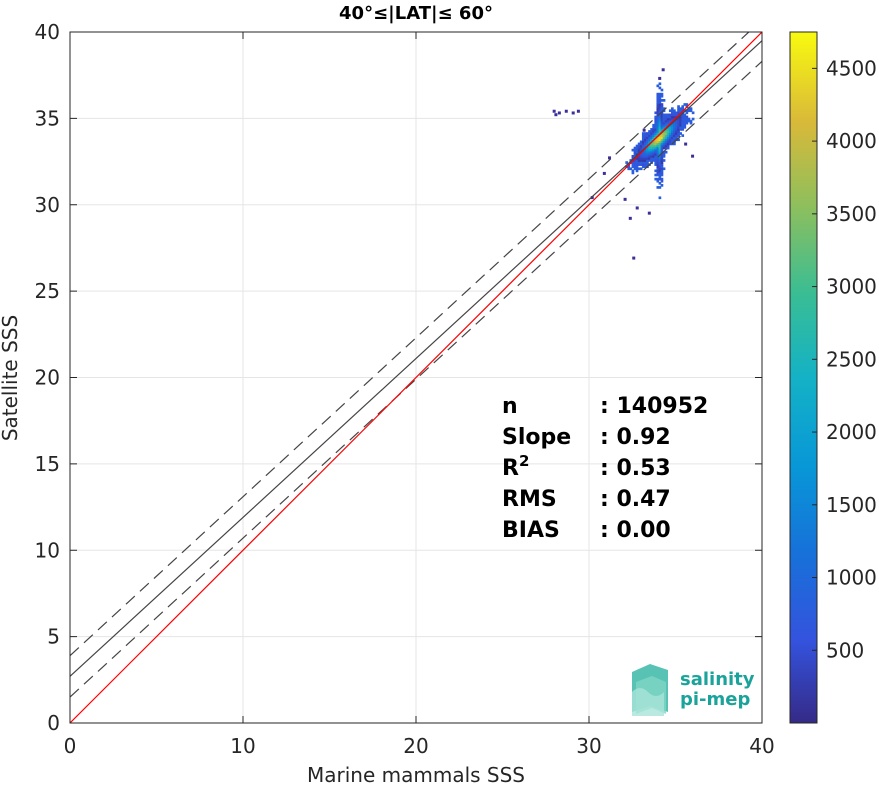 The image size is (879, 786). Describe the element at coordinates (510, 406) in the screenshot. I see `stat-label: n` at that location.